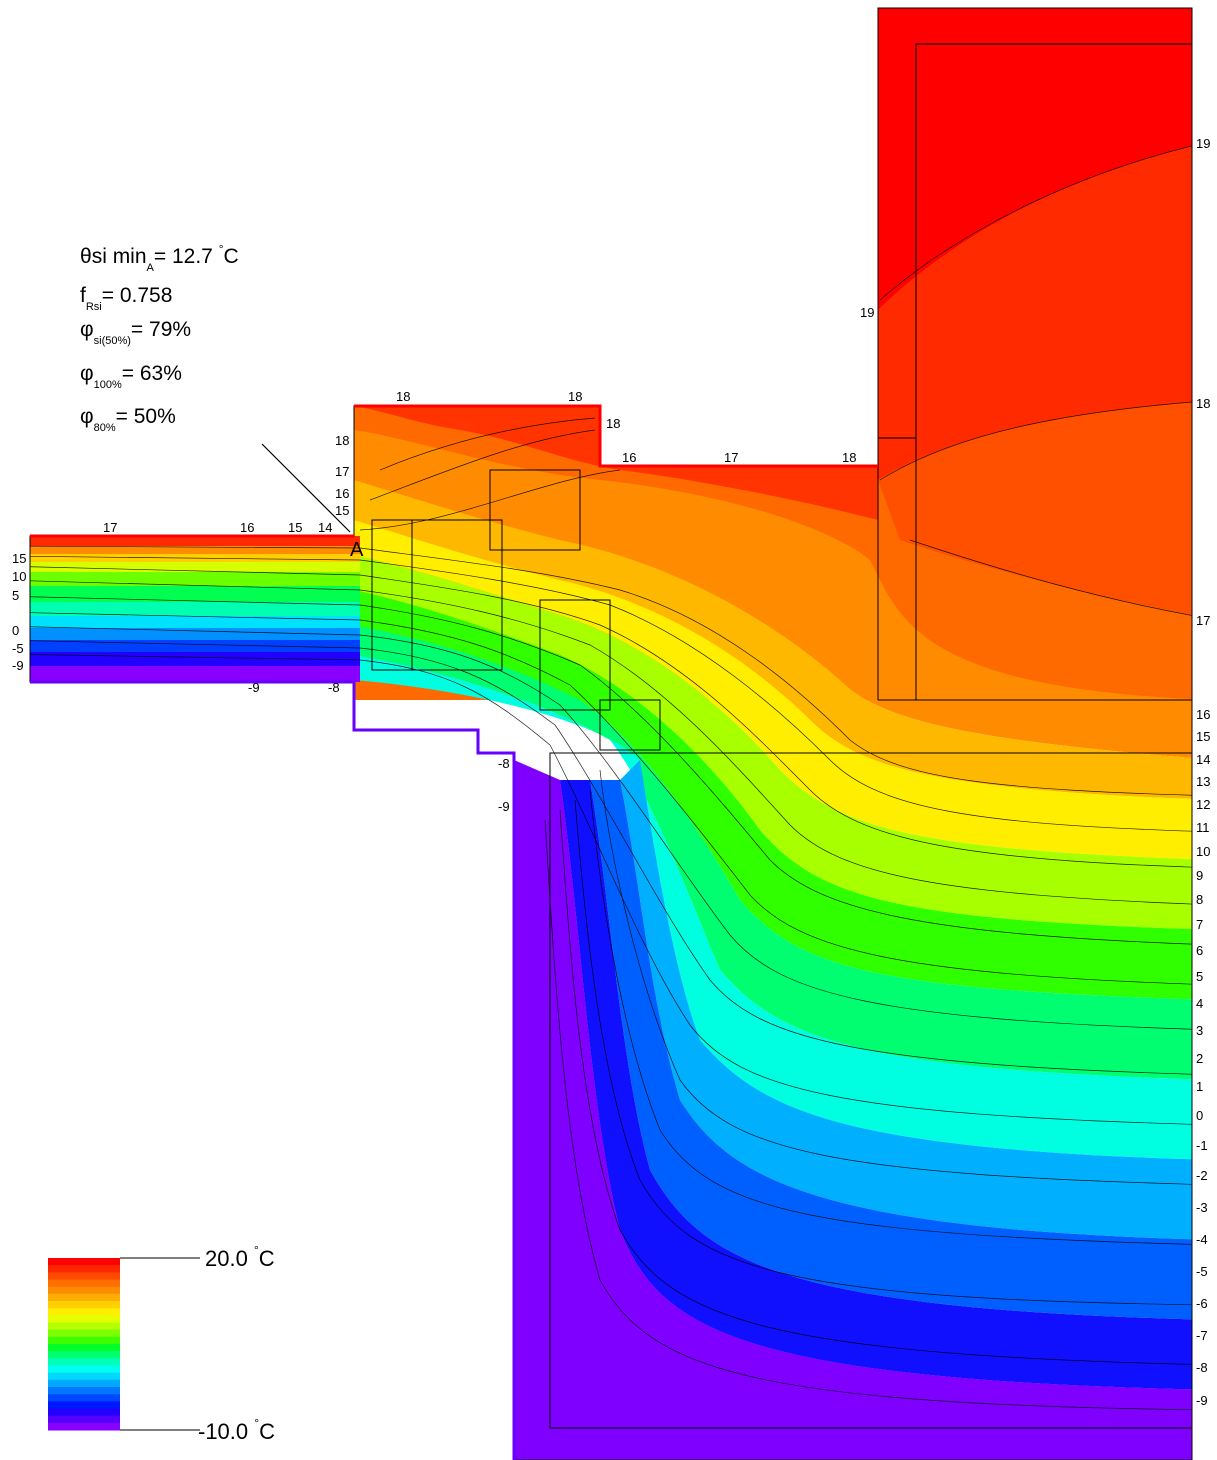 The height and width of the screenshot is (1460, 1217). I want to click on legend-stripes, so click(84, 1344).